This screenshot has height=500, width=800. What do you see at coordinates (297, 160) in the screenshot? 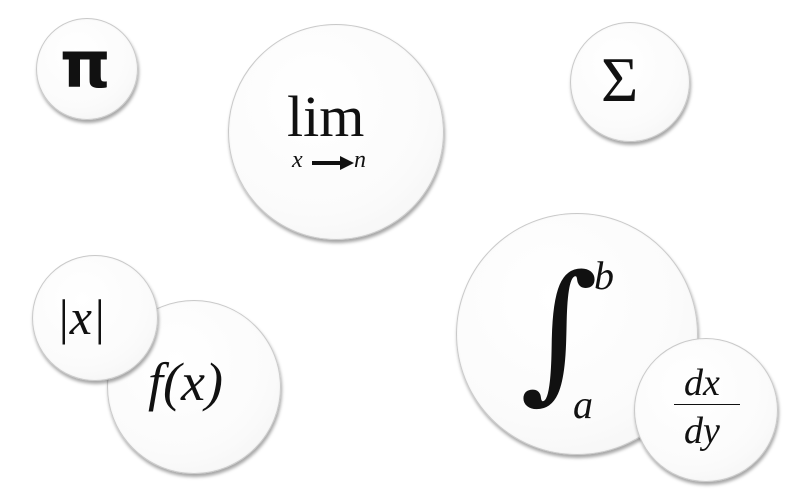
I see `limit-subscript-variable: x` at bounding box center [297, 160].